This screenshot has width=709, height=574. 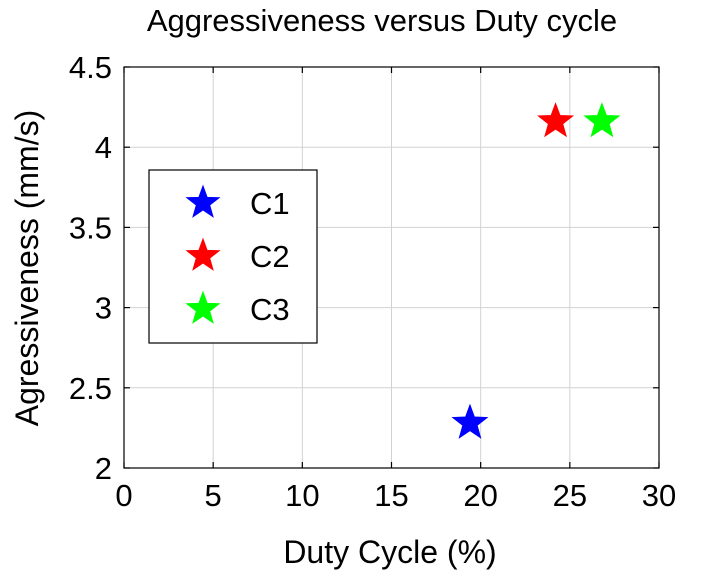 I want to click on data-point-c1, so click(x=470, y=421).